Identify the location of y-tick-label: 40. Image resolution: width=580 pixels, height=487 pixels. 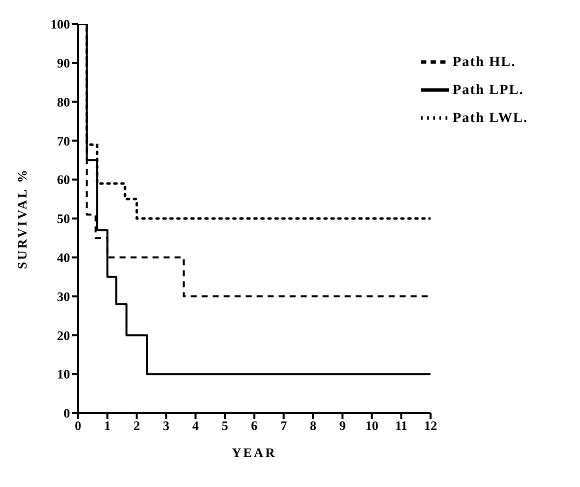
(63, 258).